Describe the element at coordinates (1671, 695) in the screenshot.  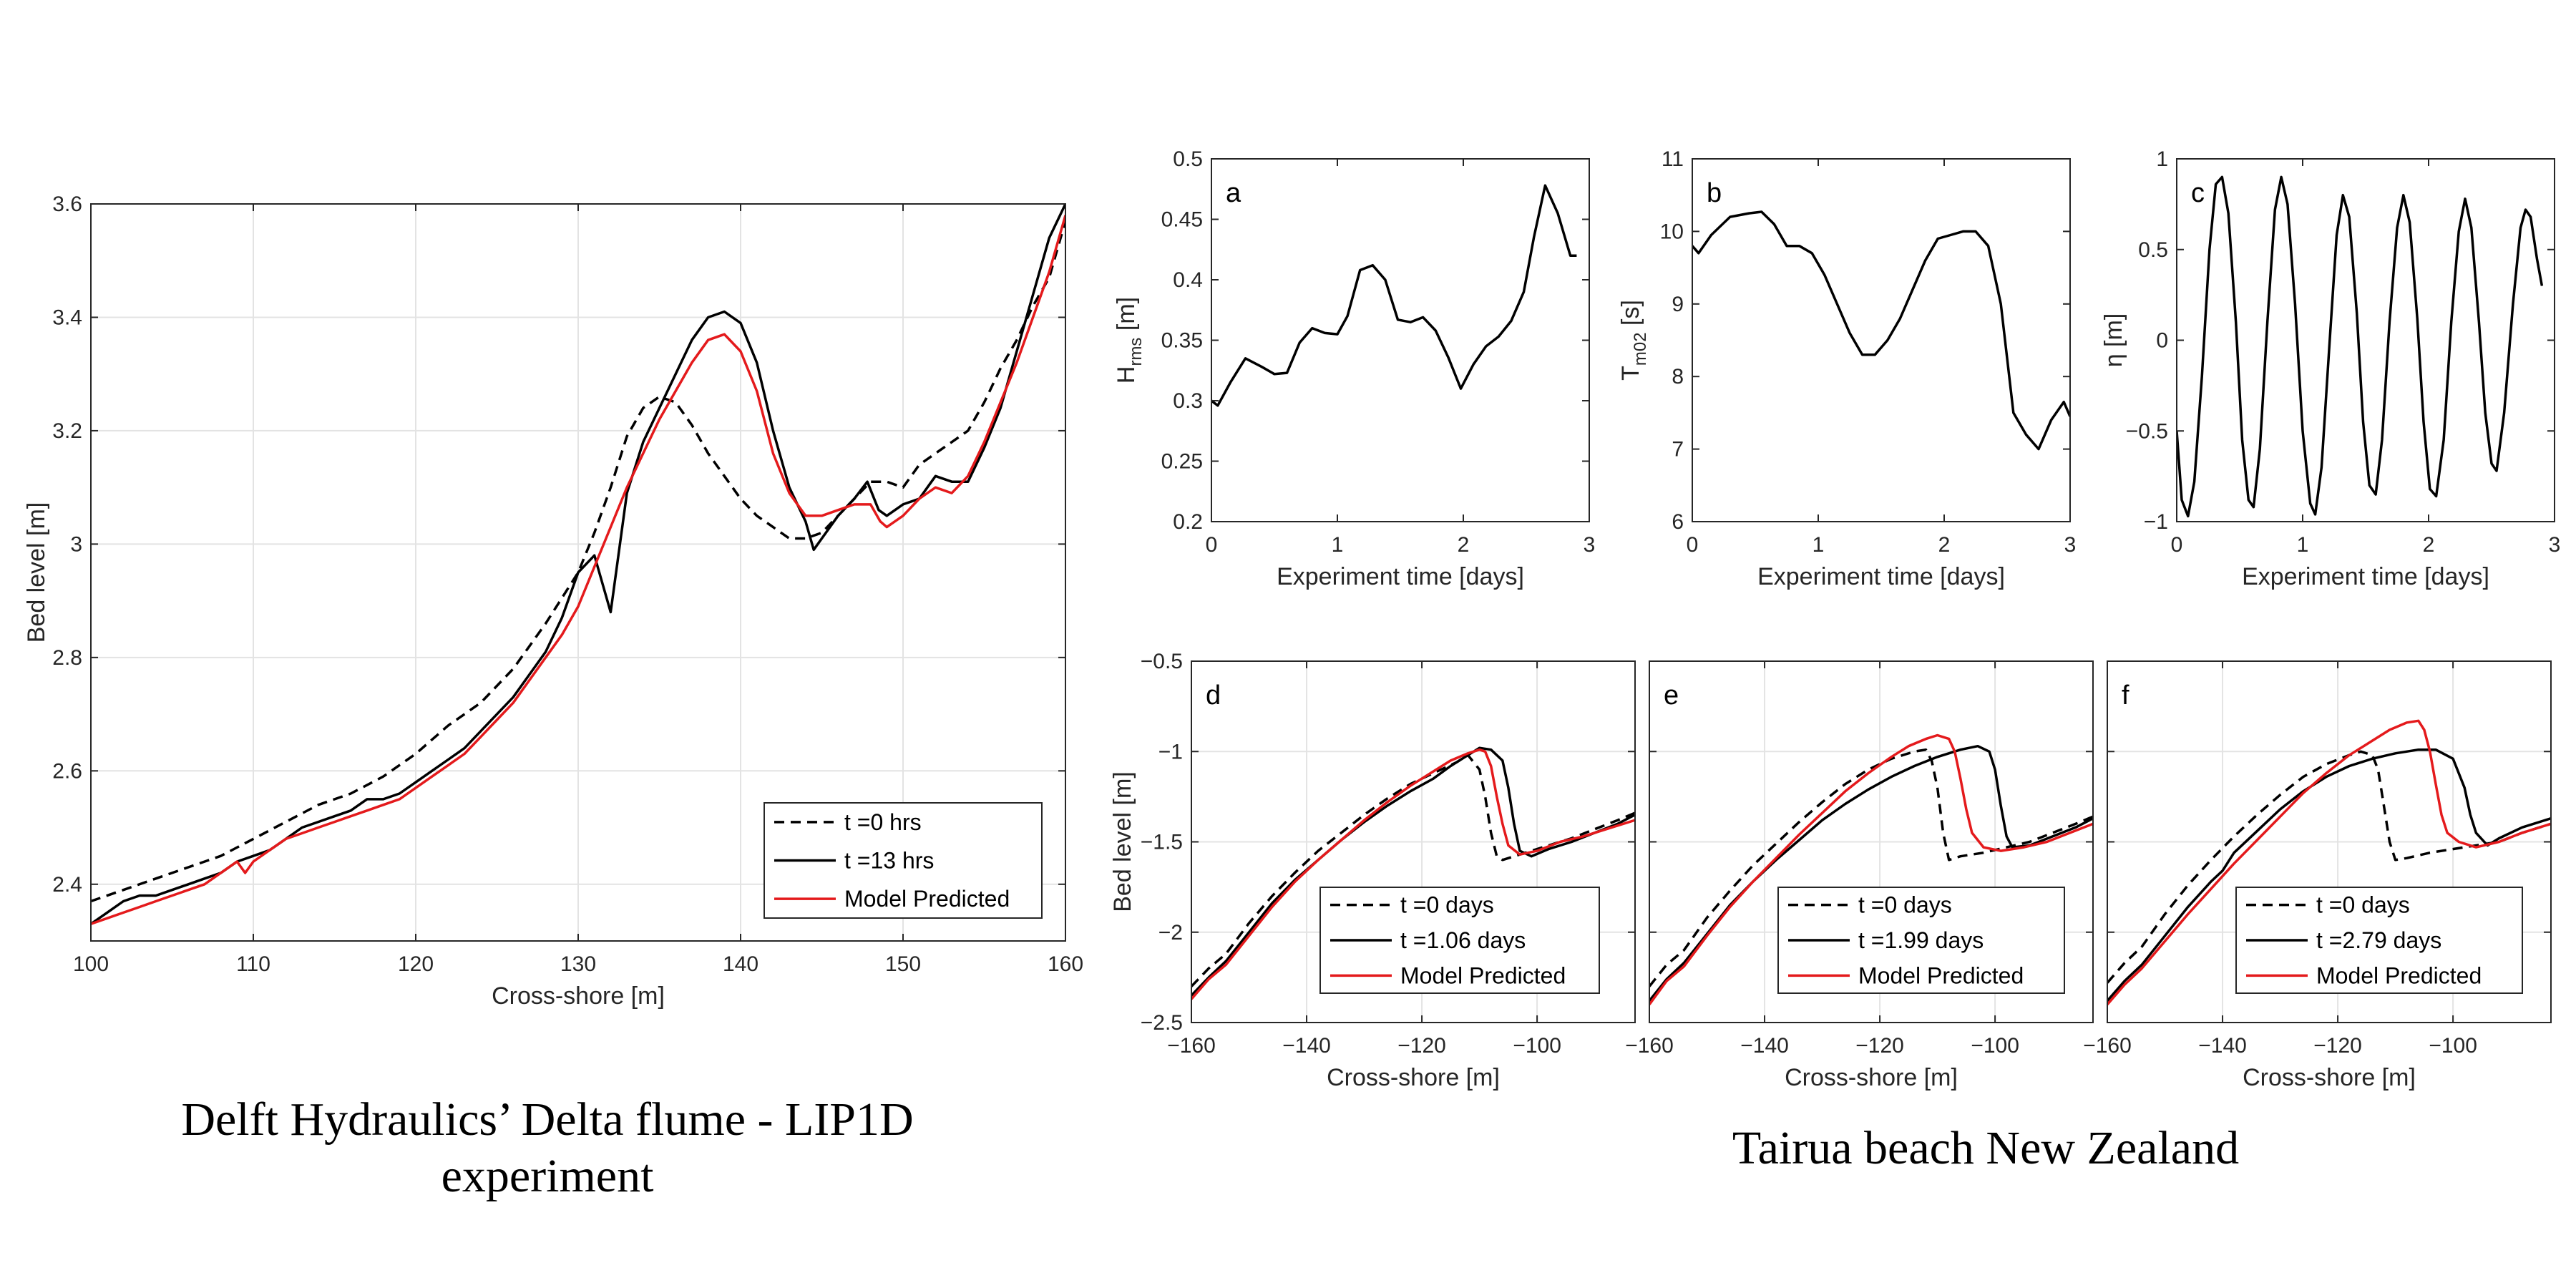
I see `panel-letter: e` at that location.